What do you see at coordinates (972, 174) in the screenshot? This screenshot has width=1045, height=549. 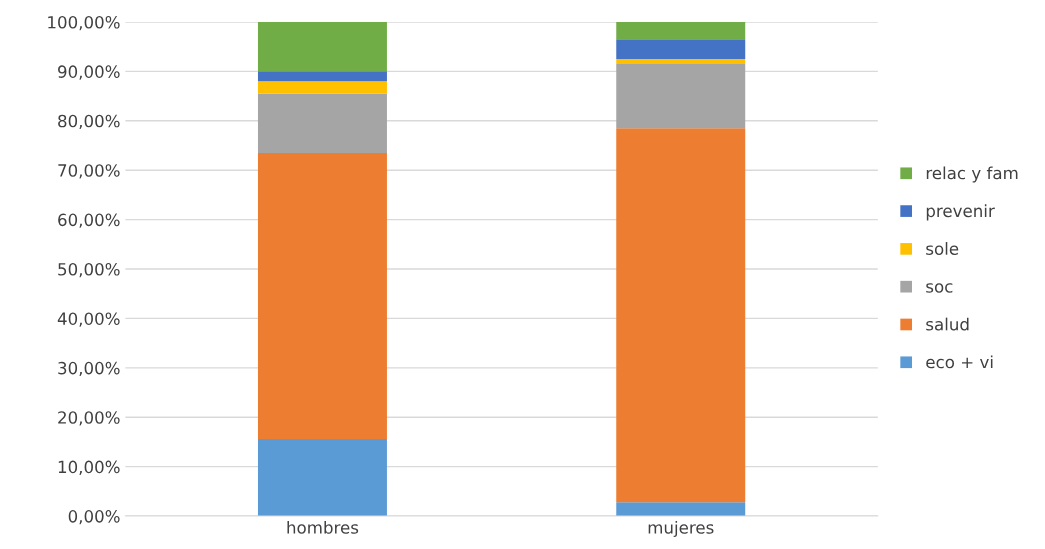 I see `legend-label: relac y fam` at bounding box center [972, 174].